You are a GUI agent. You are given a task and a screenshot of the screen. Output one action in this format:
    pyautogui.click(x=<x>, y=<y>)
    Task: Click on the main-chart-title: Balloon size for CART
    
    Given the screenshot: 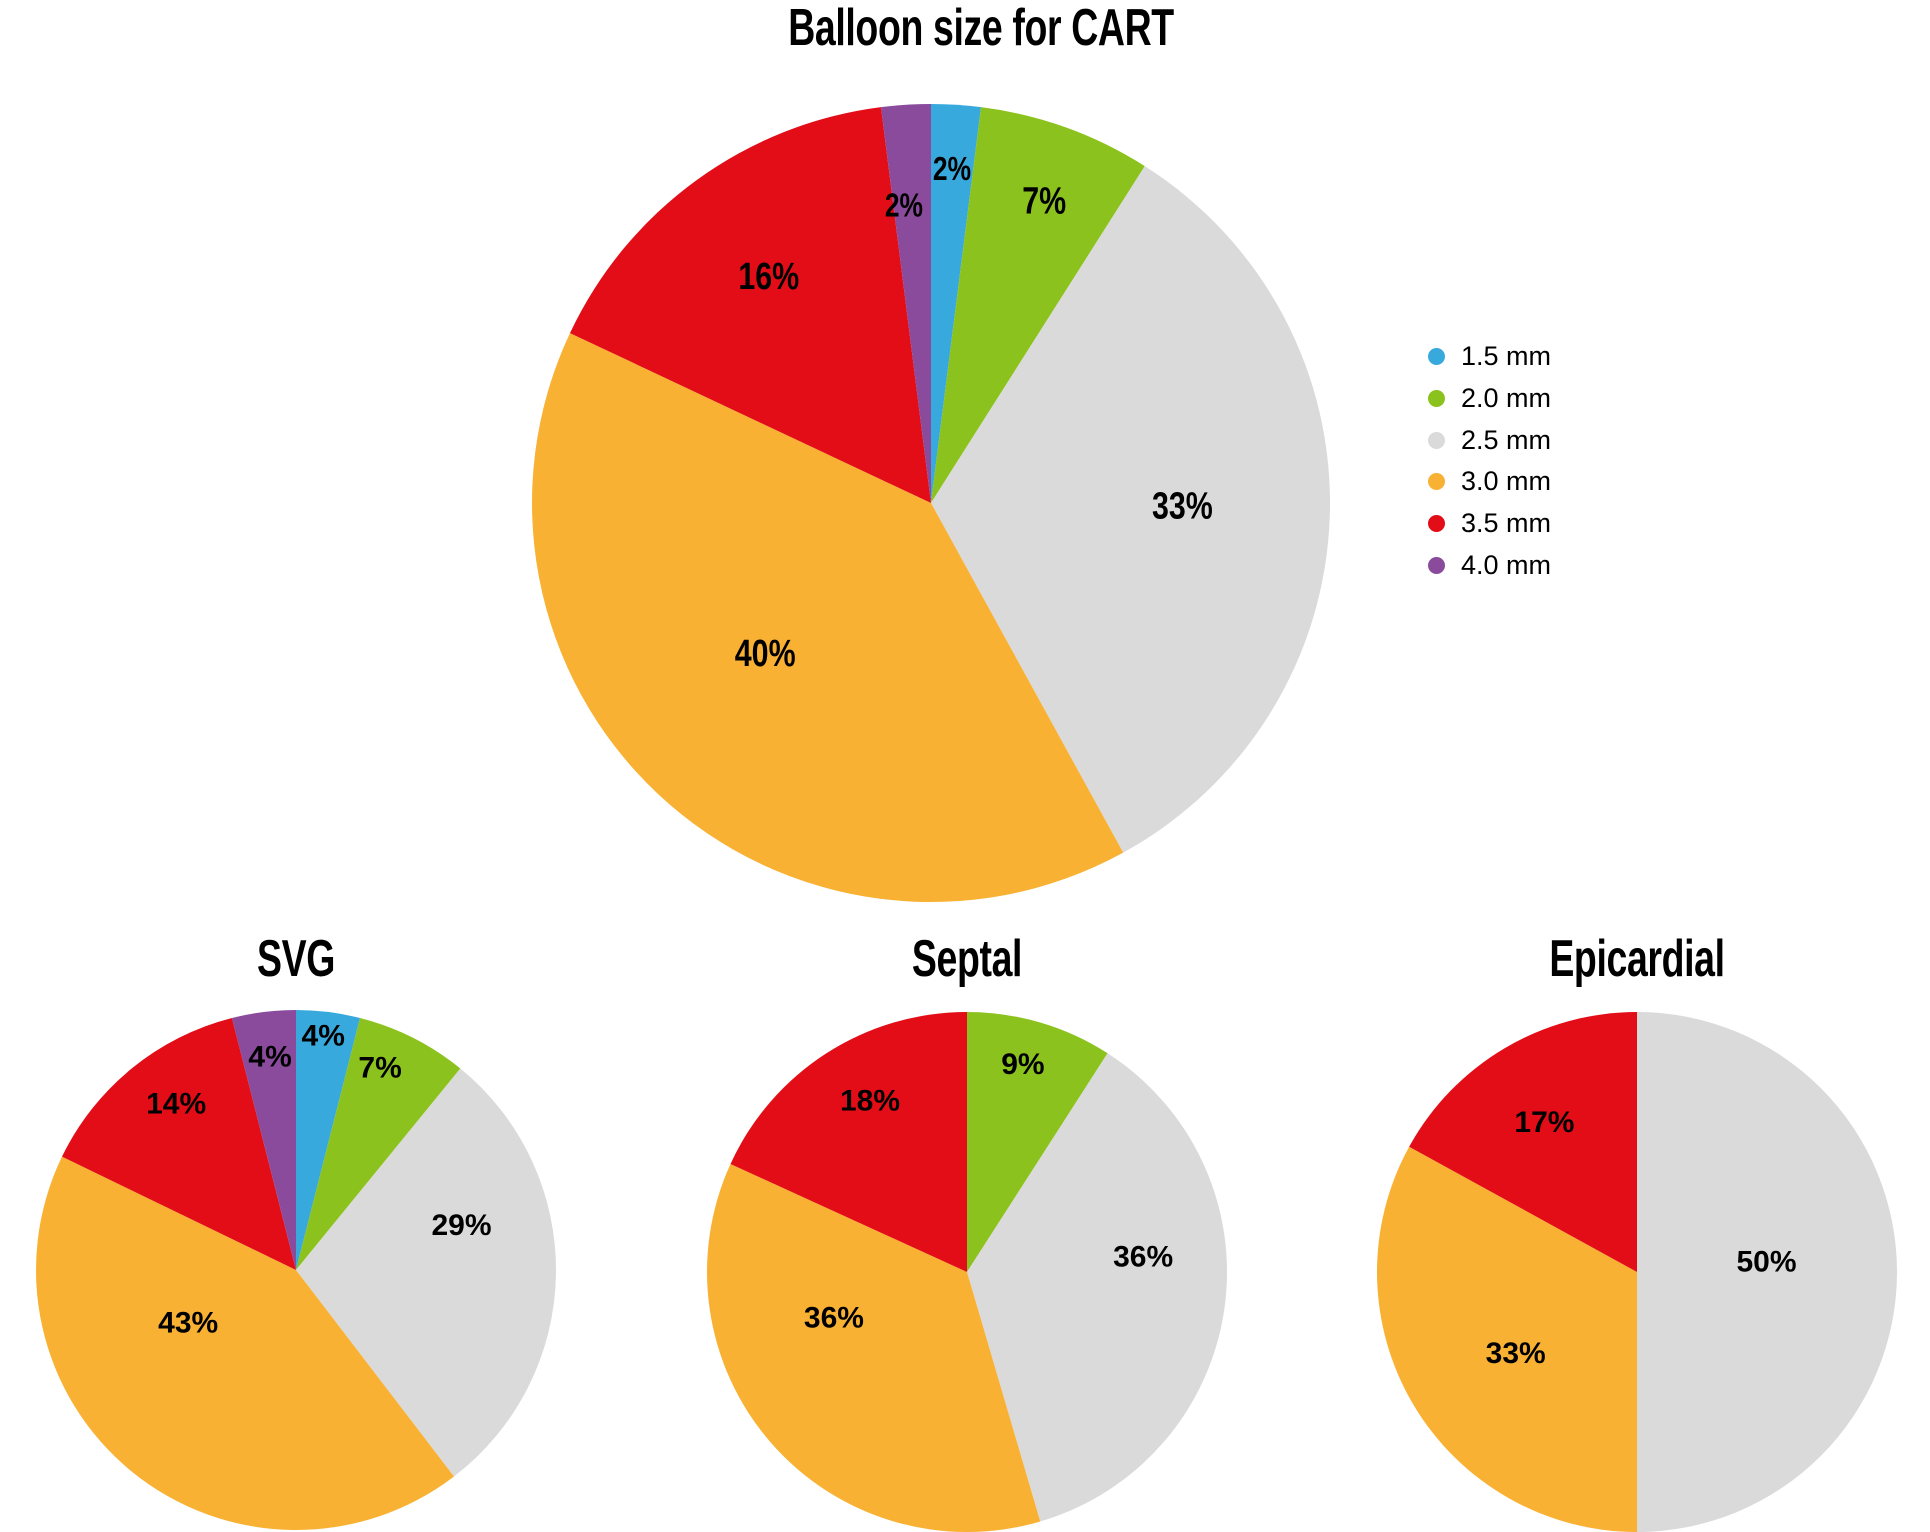 What is the action you would take?
    pyautogui.click(x=981, y=28)
    